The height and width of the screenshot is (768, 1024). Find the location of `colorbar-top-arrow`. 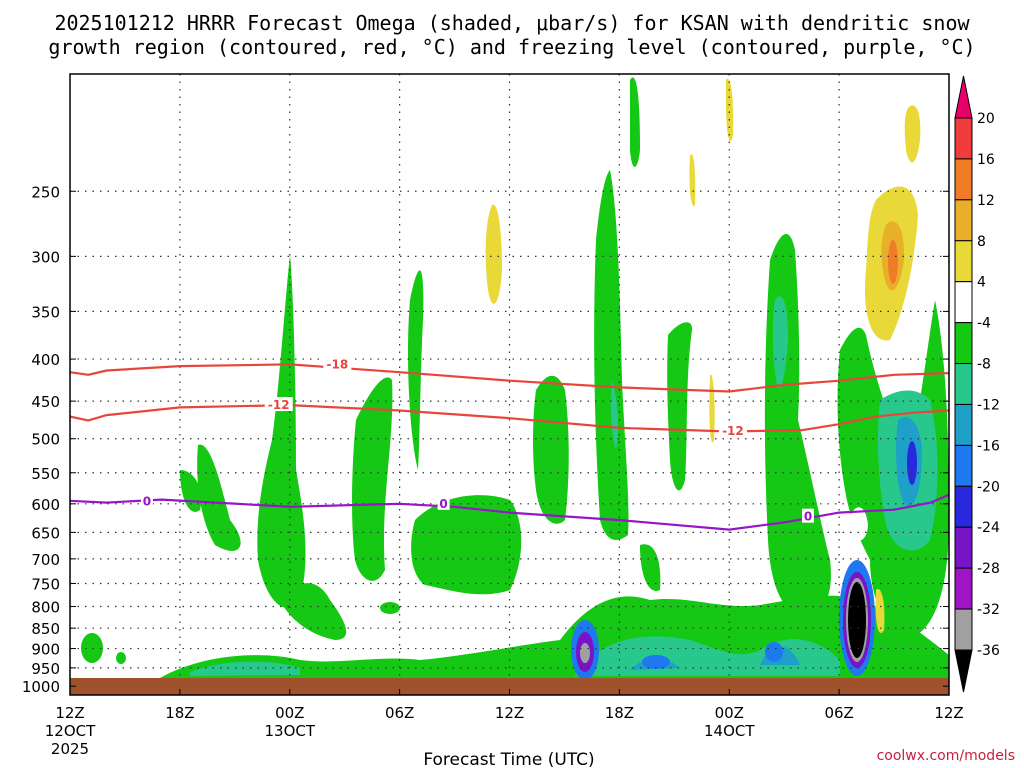

colorbar-top-arrow is located at coordinates (963, 97).